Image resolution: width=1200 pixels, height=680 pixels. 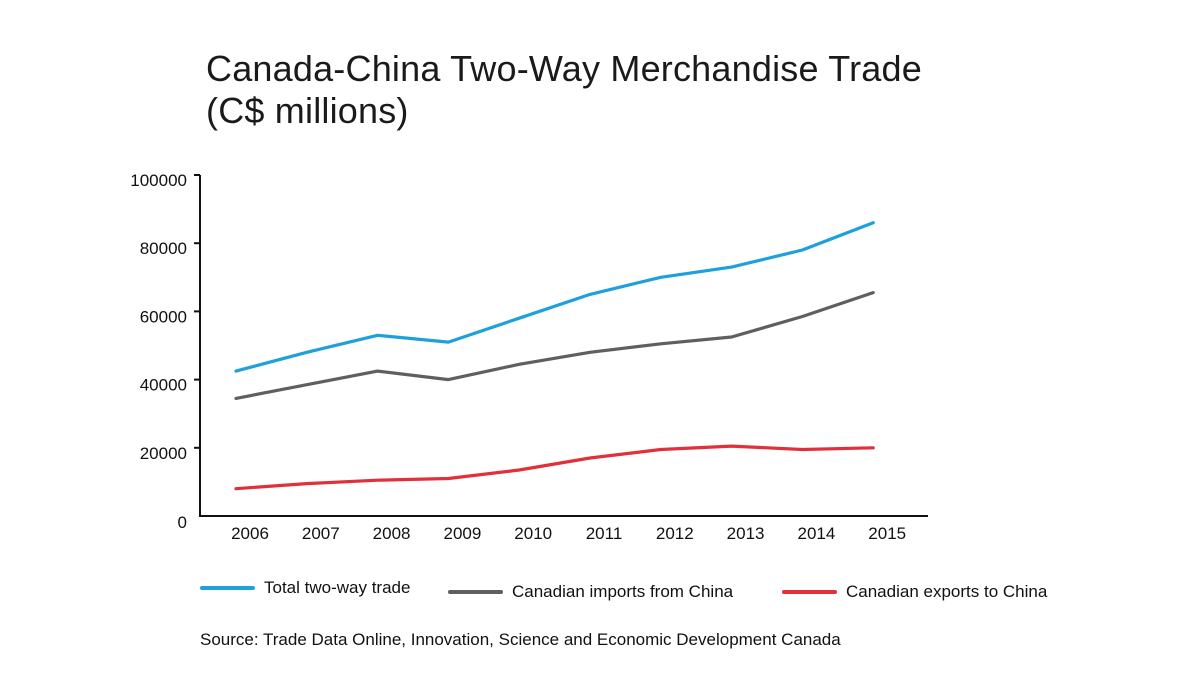 What do you see at coordinates (533, 533) in the screenshot?
I see `x-tick-label: 2010` at bounding box center [533, 533].